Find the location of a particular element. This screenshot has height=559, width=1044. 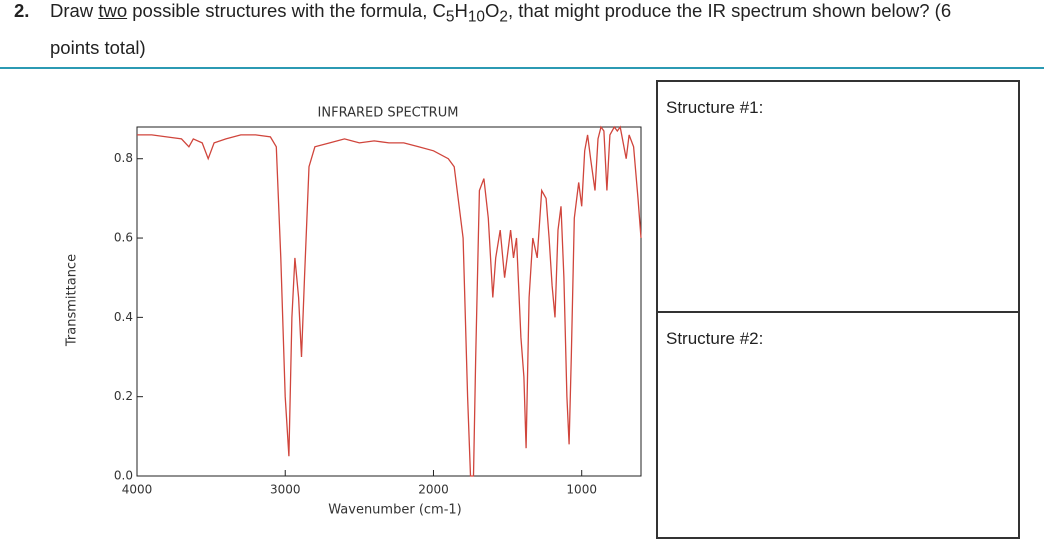

element: C is located at coordinates (439, 10).